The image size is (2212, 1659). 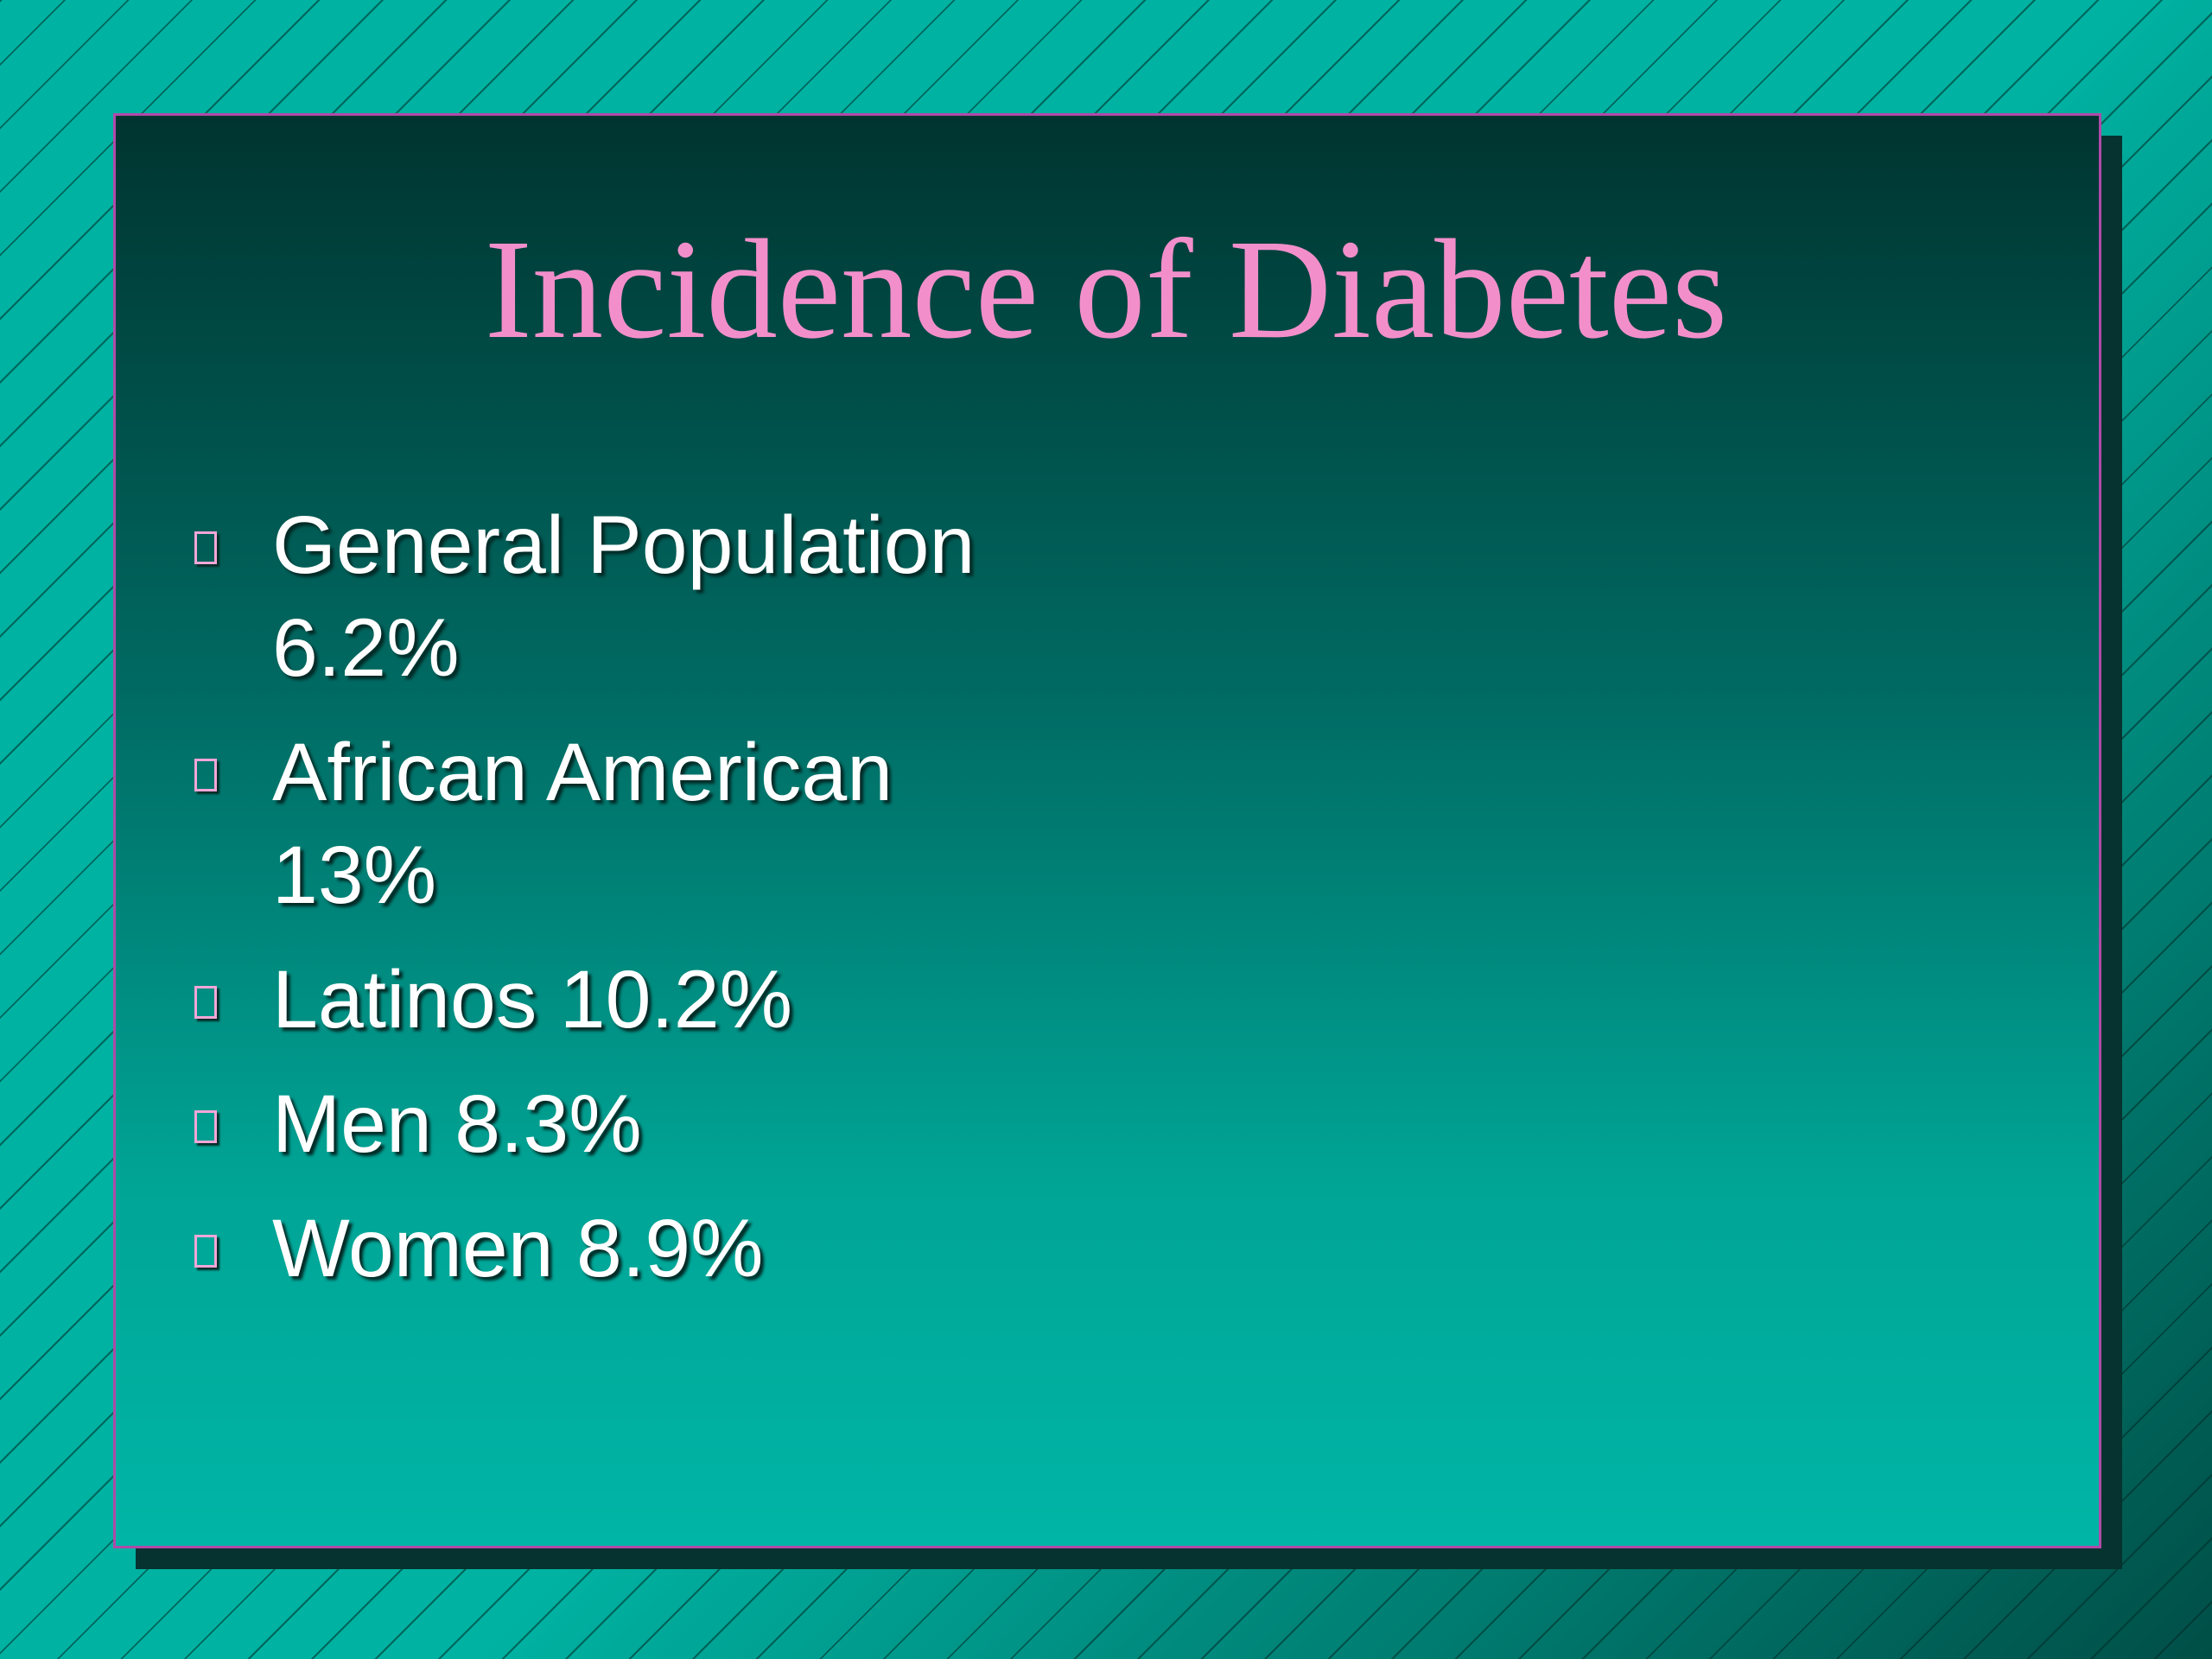 I want to click on bullet-text: 6.2%, so click(x=366, y=648).